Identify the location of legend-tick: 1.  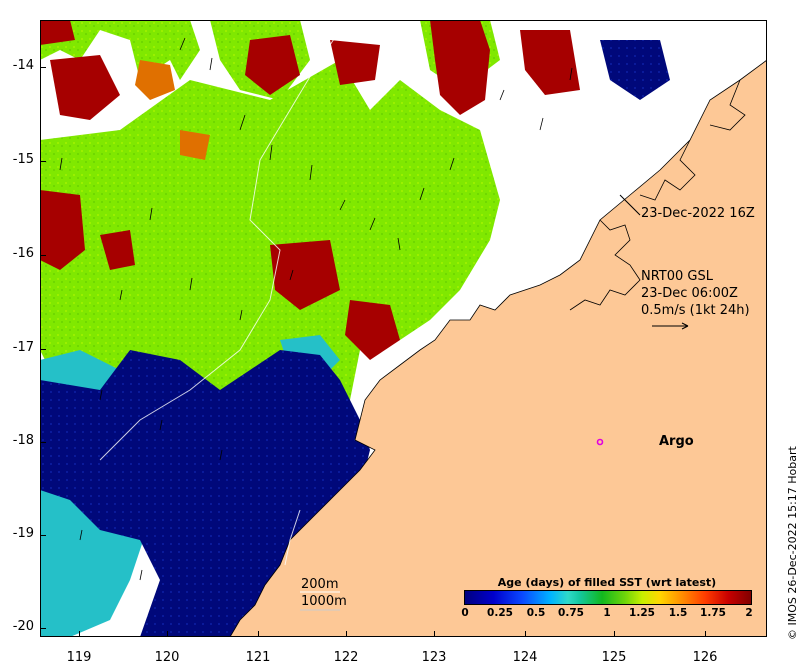
(607, 613).